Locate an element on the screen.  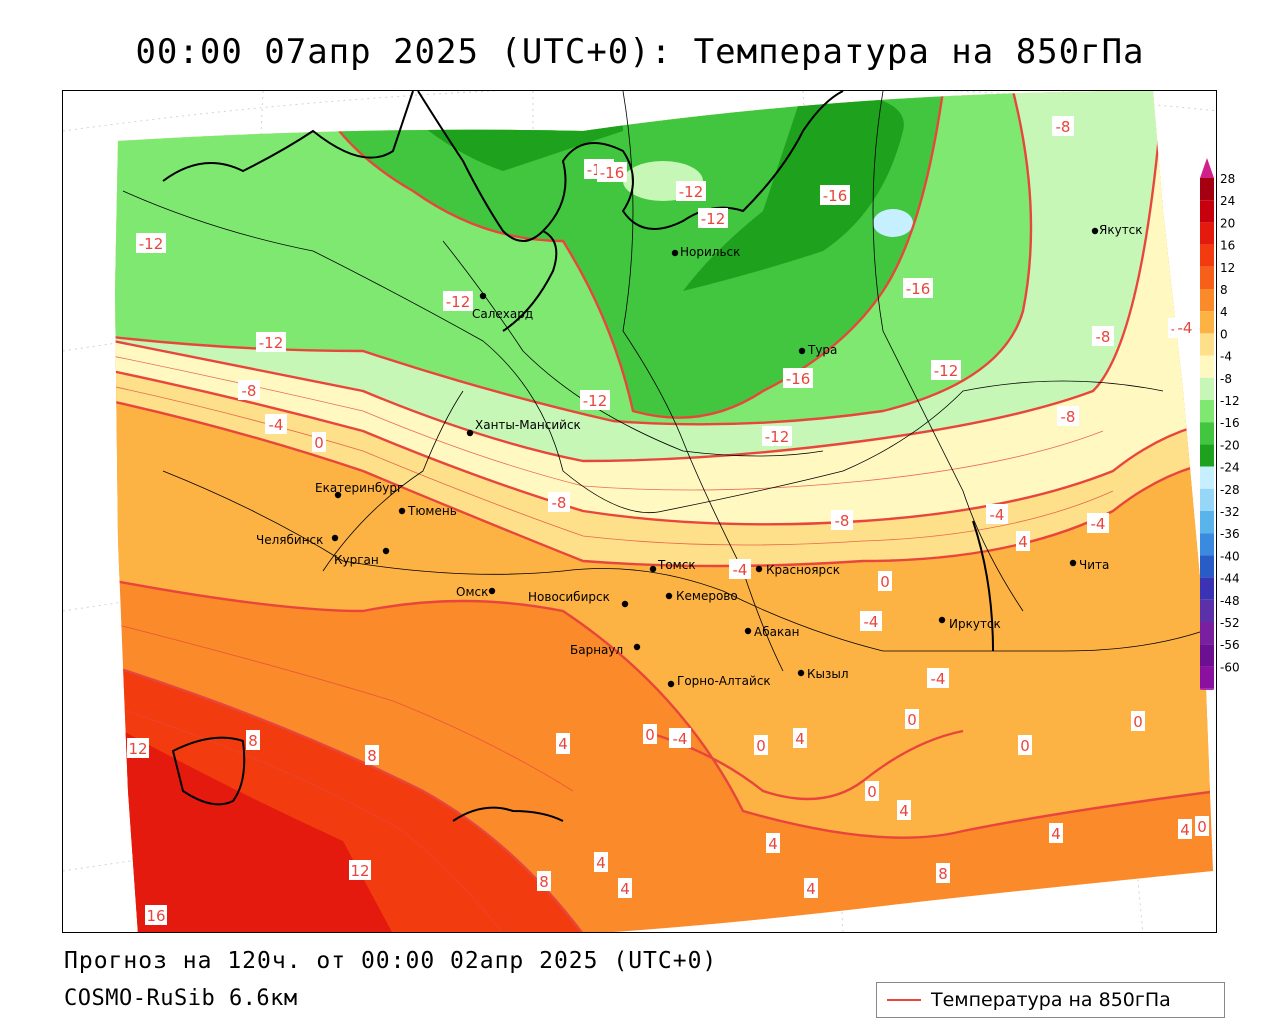
city-label: Омск is located at coordinates (472, 592).